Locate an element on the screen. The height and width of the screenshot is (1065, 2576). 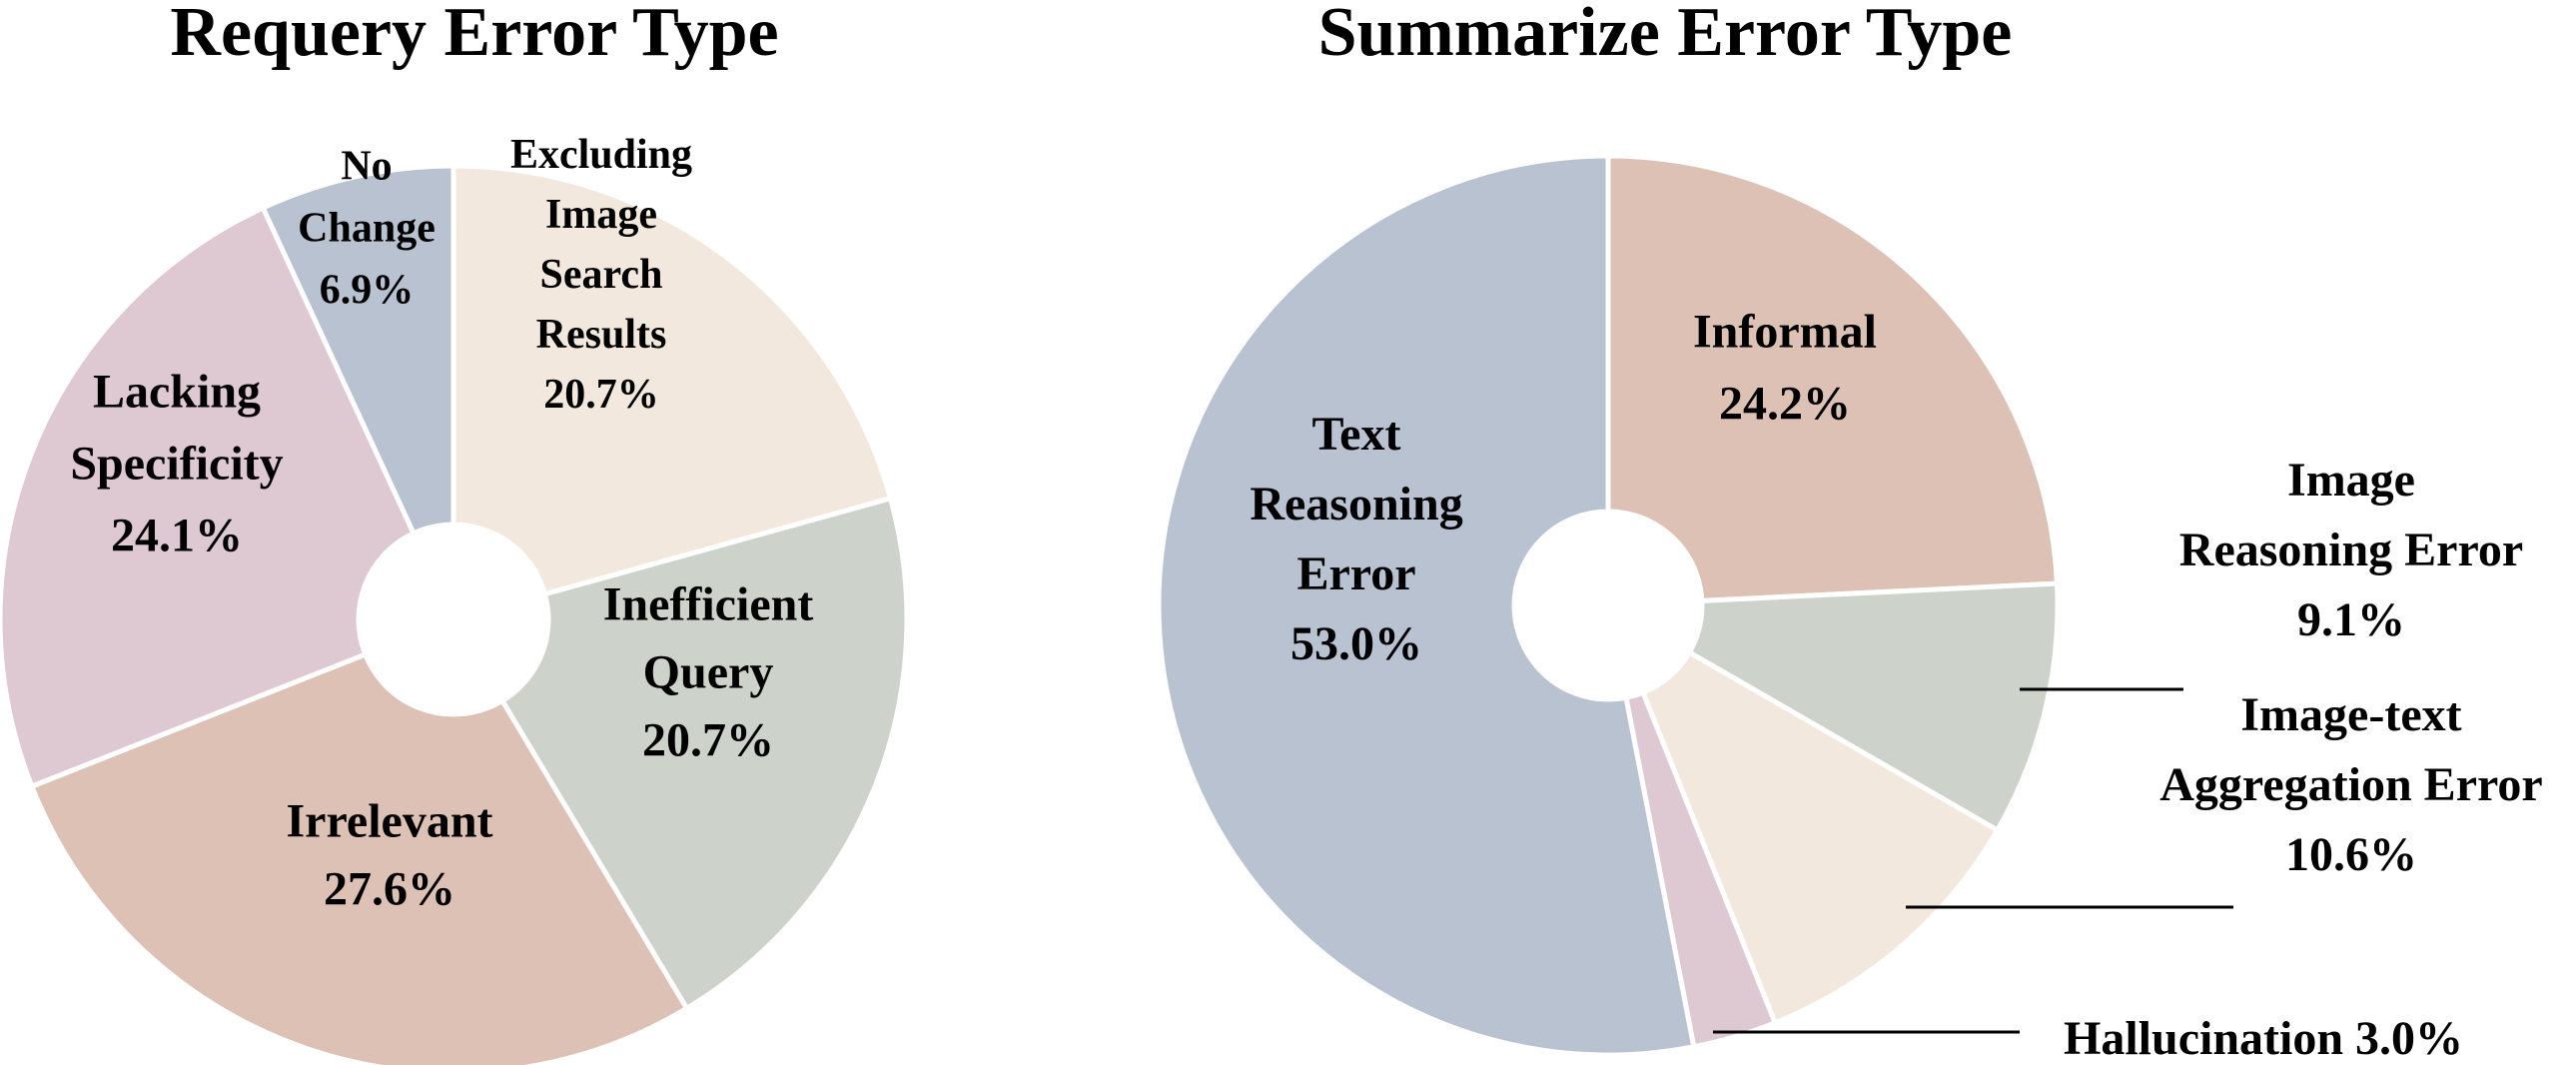
chart-title-summarize: Summarize Error Type is located at coordinates (1666, 35).